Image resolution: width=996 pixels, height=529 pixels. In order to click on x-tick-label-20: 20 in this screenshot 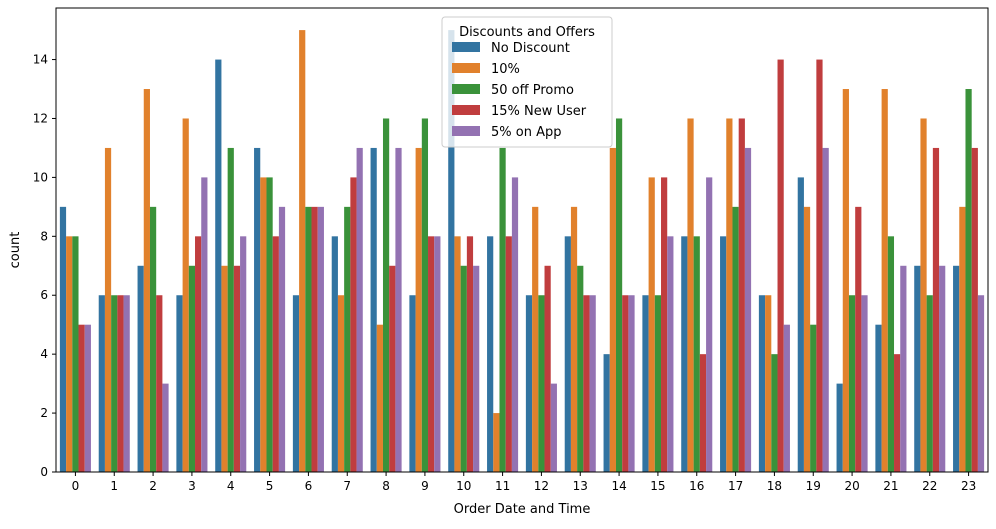, I will do `click(851, 486)`.